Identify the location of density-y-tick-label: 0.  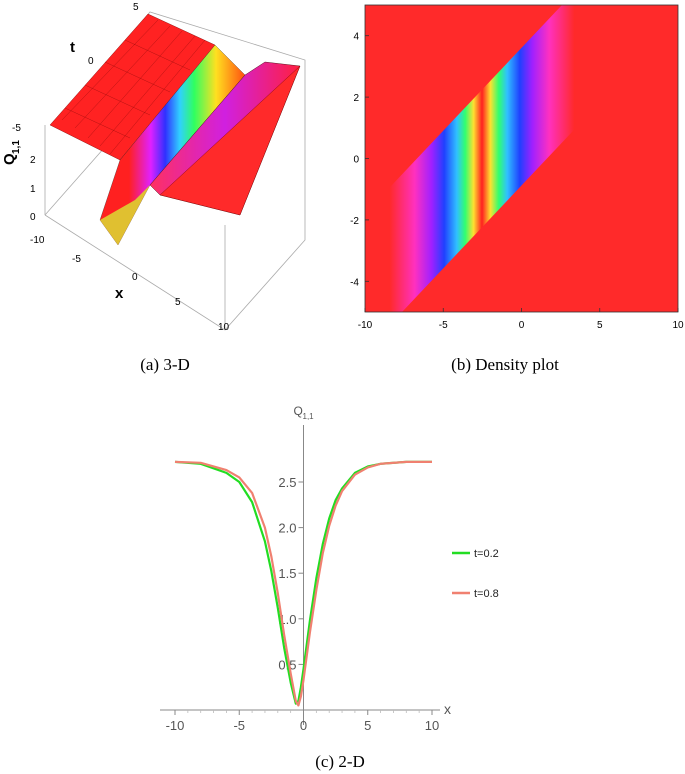
(356, 160).